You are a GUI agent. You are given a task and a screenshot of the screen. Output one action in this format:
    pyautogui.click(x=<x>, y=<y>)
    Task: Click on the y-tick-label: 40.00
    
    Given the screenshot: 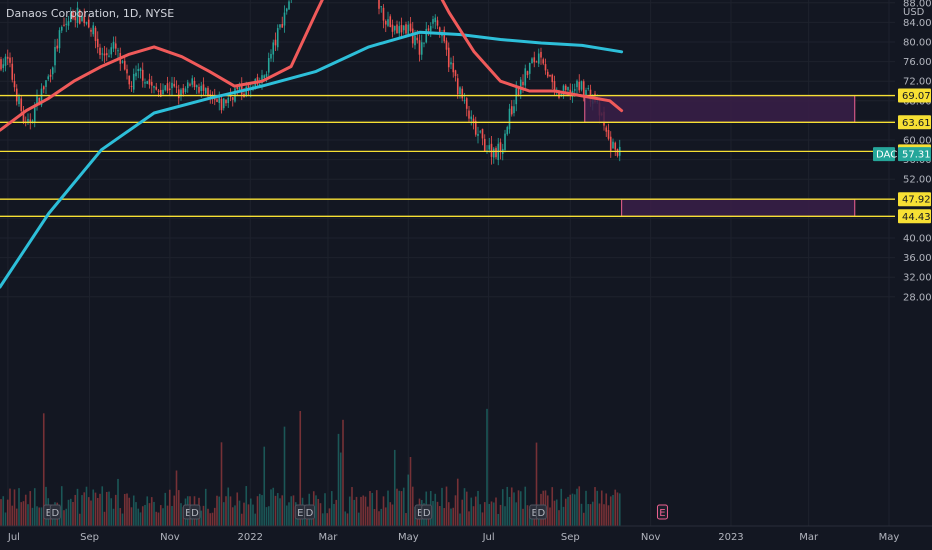 What is the action you would take?
    pyautogui.click(x=917, y=239)
    